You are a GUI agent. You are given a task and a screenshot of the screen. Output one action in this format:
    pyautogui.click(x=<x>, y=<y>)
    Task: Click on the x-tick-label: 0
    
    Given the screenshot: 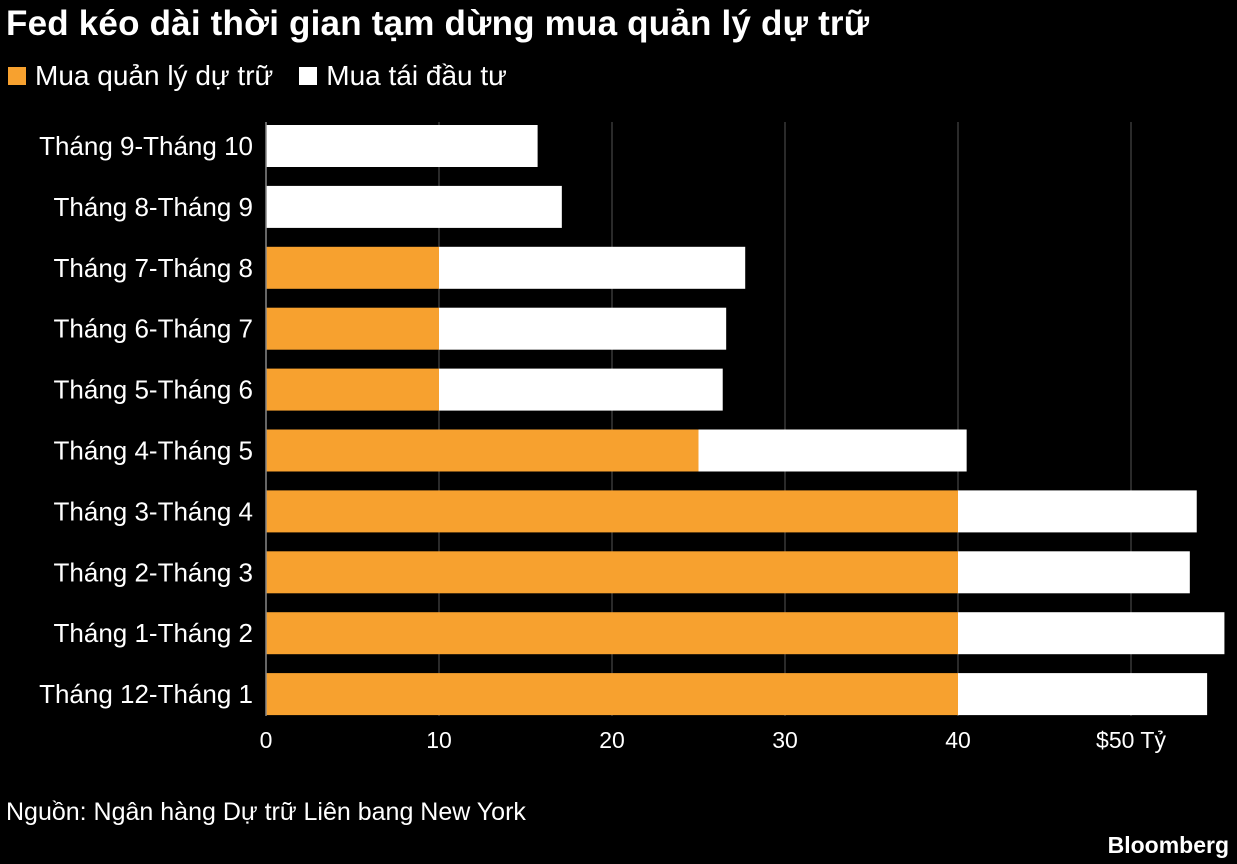 What is the action you would take?
    pyautogui.click(x=266, y=740)
    